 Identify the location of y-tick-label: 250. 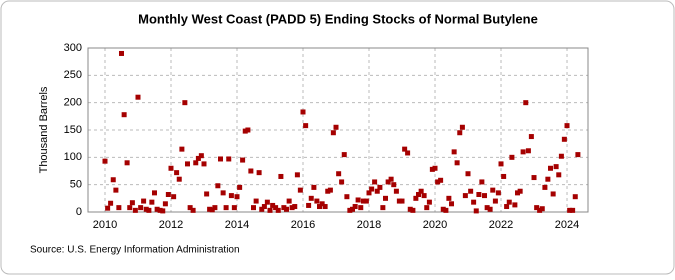
(73, 75).